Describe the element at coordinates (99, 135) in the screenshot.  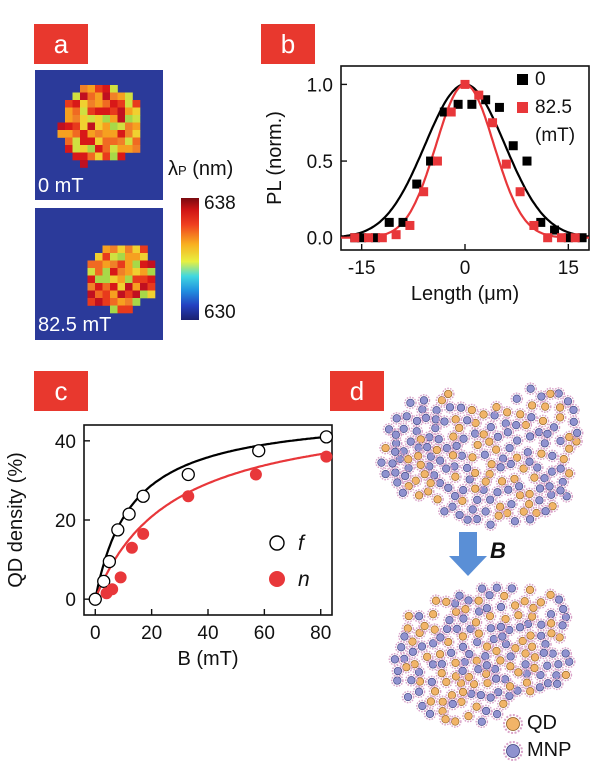
I see `pl-map-0mt` at that location.